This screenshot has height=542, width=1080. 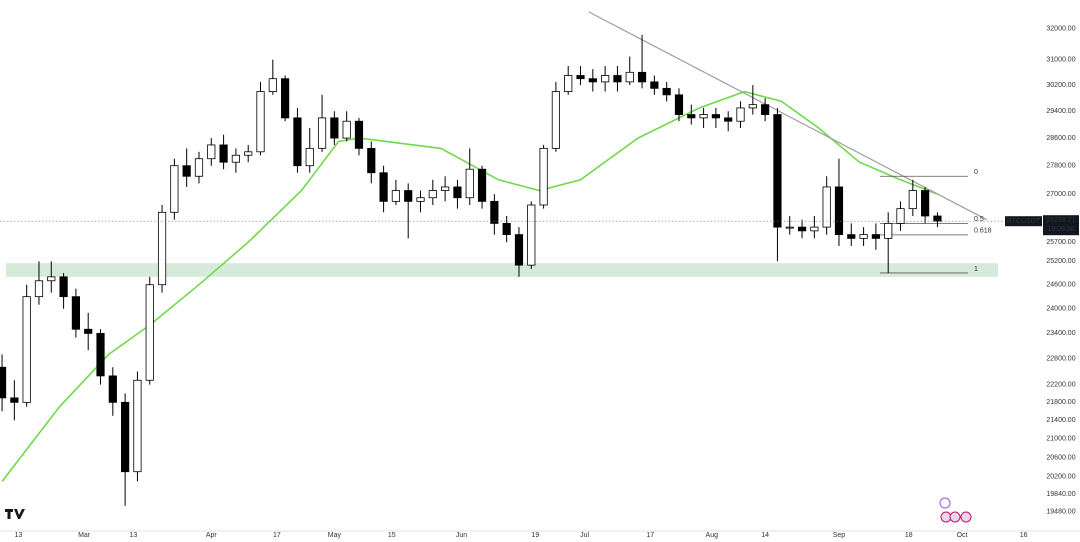 What do you see at coordinates (955, 510) in the screenshot?
I see `event-icons` at bounding box center [955, 510].